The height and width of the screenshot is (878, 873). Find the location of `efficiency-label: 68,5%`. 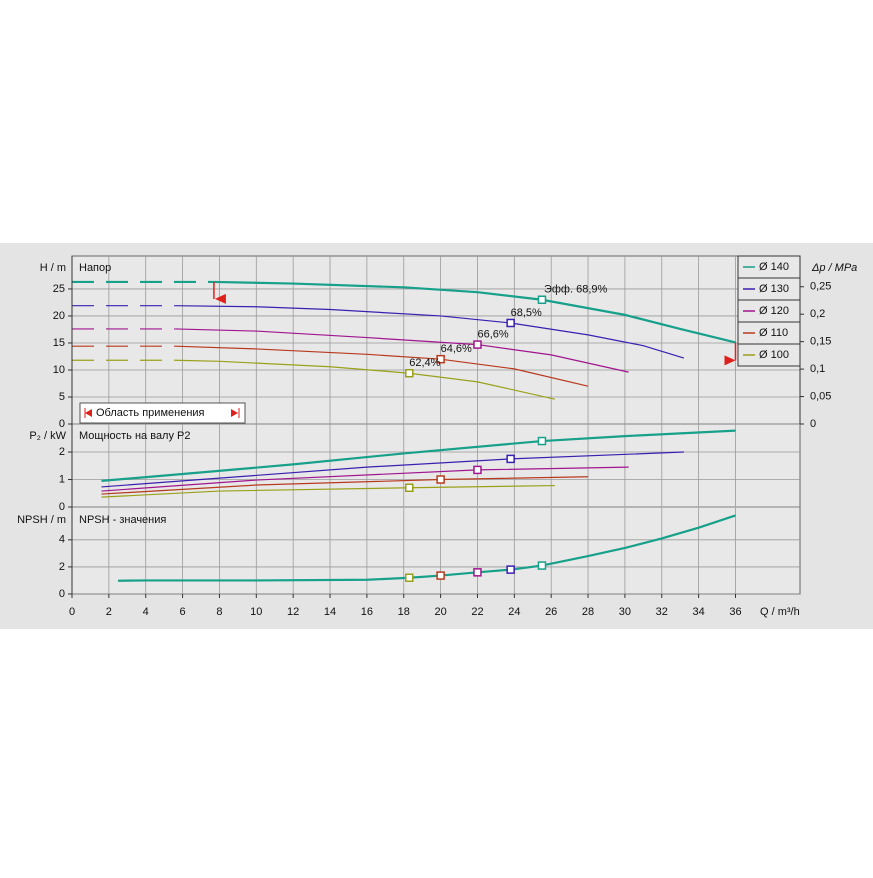

efficiency-label: 68,5% is located at coordinates (526, 313).